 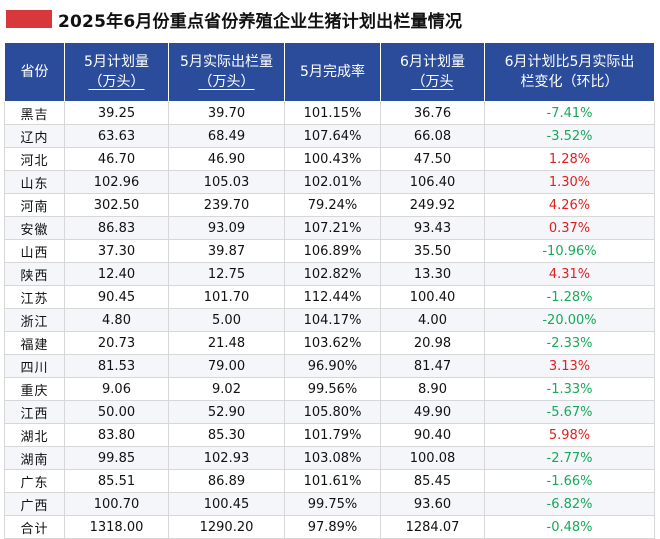 What do you see at coordinates (34, 389) in the screenshot?
I see `cell-province: 重庆` at bounding box center [34, 389].